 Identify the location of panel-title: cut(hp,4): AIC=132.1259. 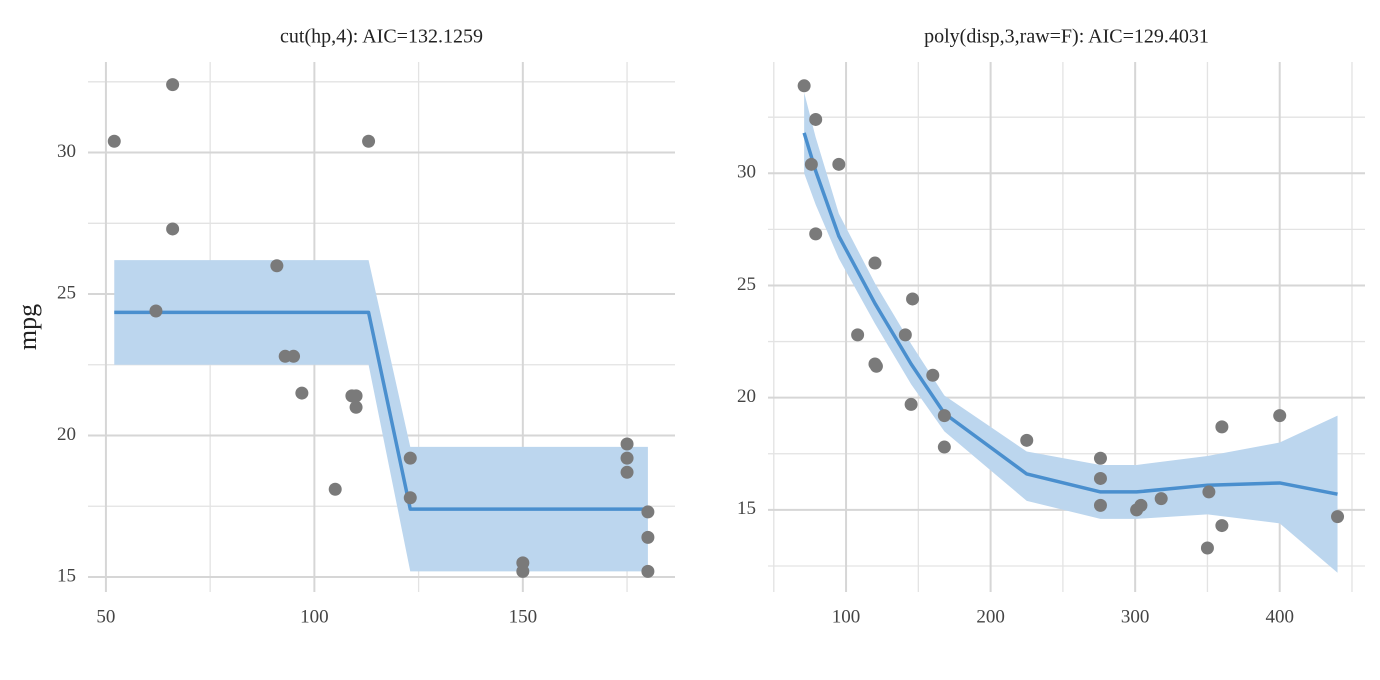
(381, 37).